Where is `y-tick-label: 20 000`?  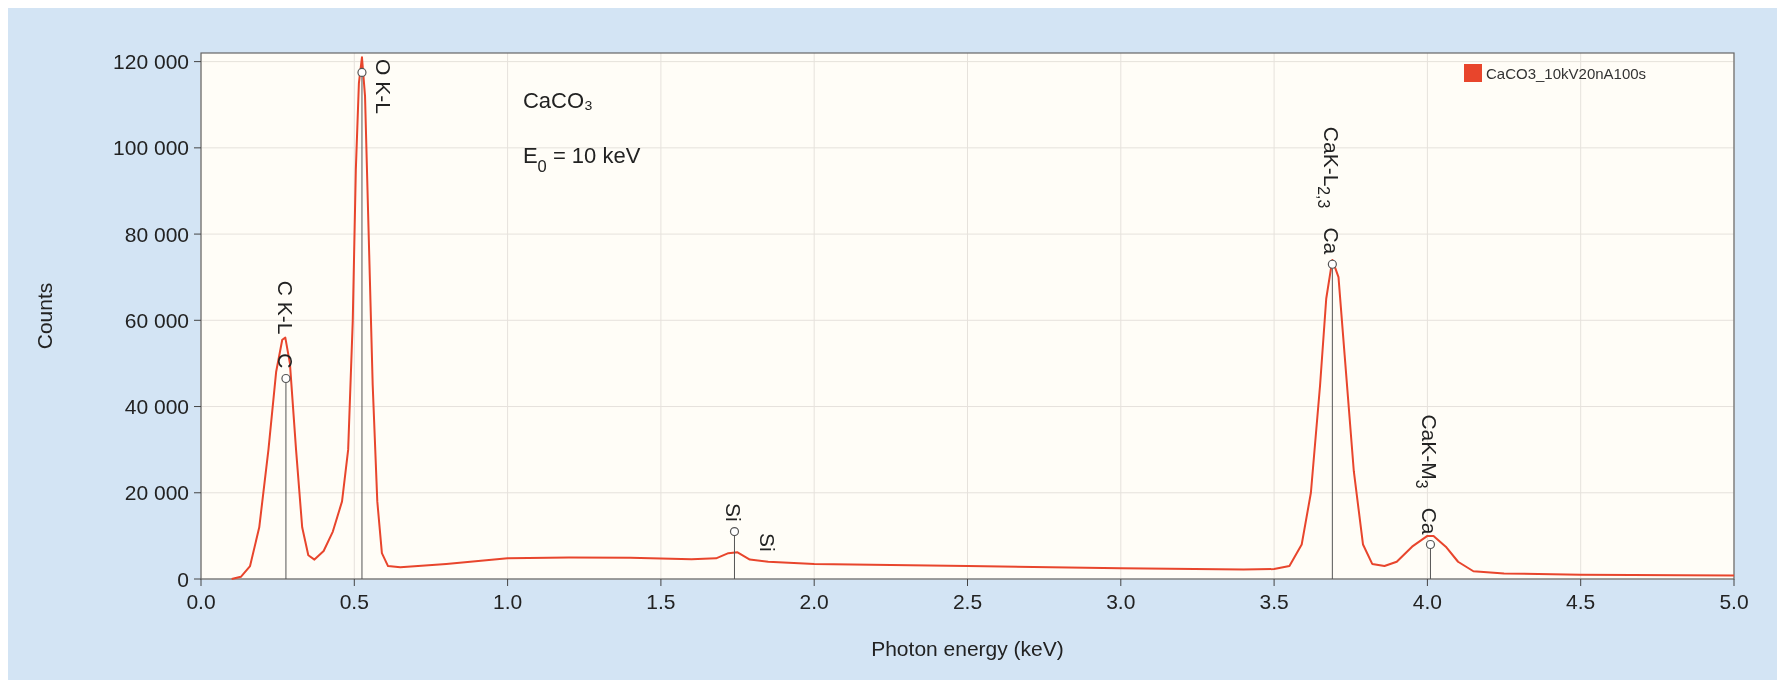 y-tick-label: 20 000 is located at coordinates (156, 493).